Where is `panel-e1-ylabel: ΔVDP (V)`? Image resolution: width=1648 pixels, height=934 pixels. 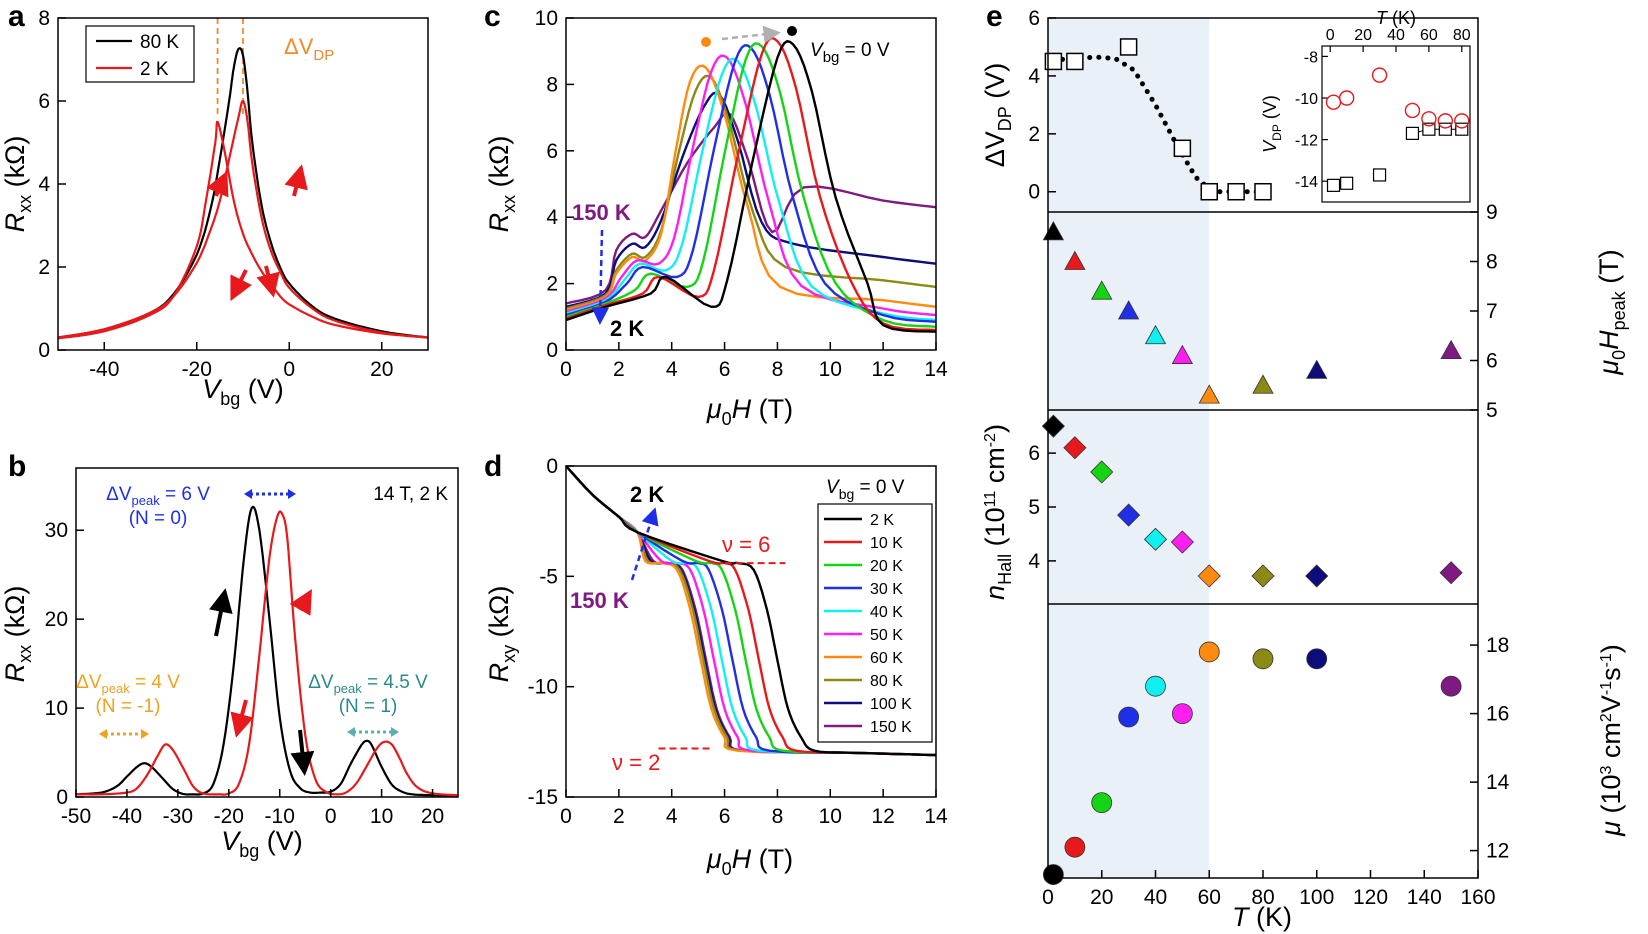 panel-e1-ylabel: ΔVDP (V) is located at coordinates (997, 115).